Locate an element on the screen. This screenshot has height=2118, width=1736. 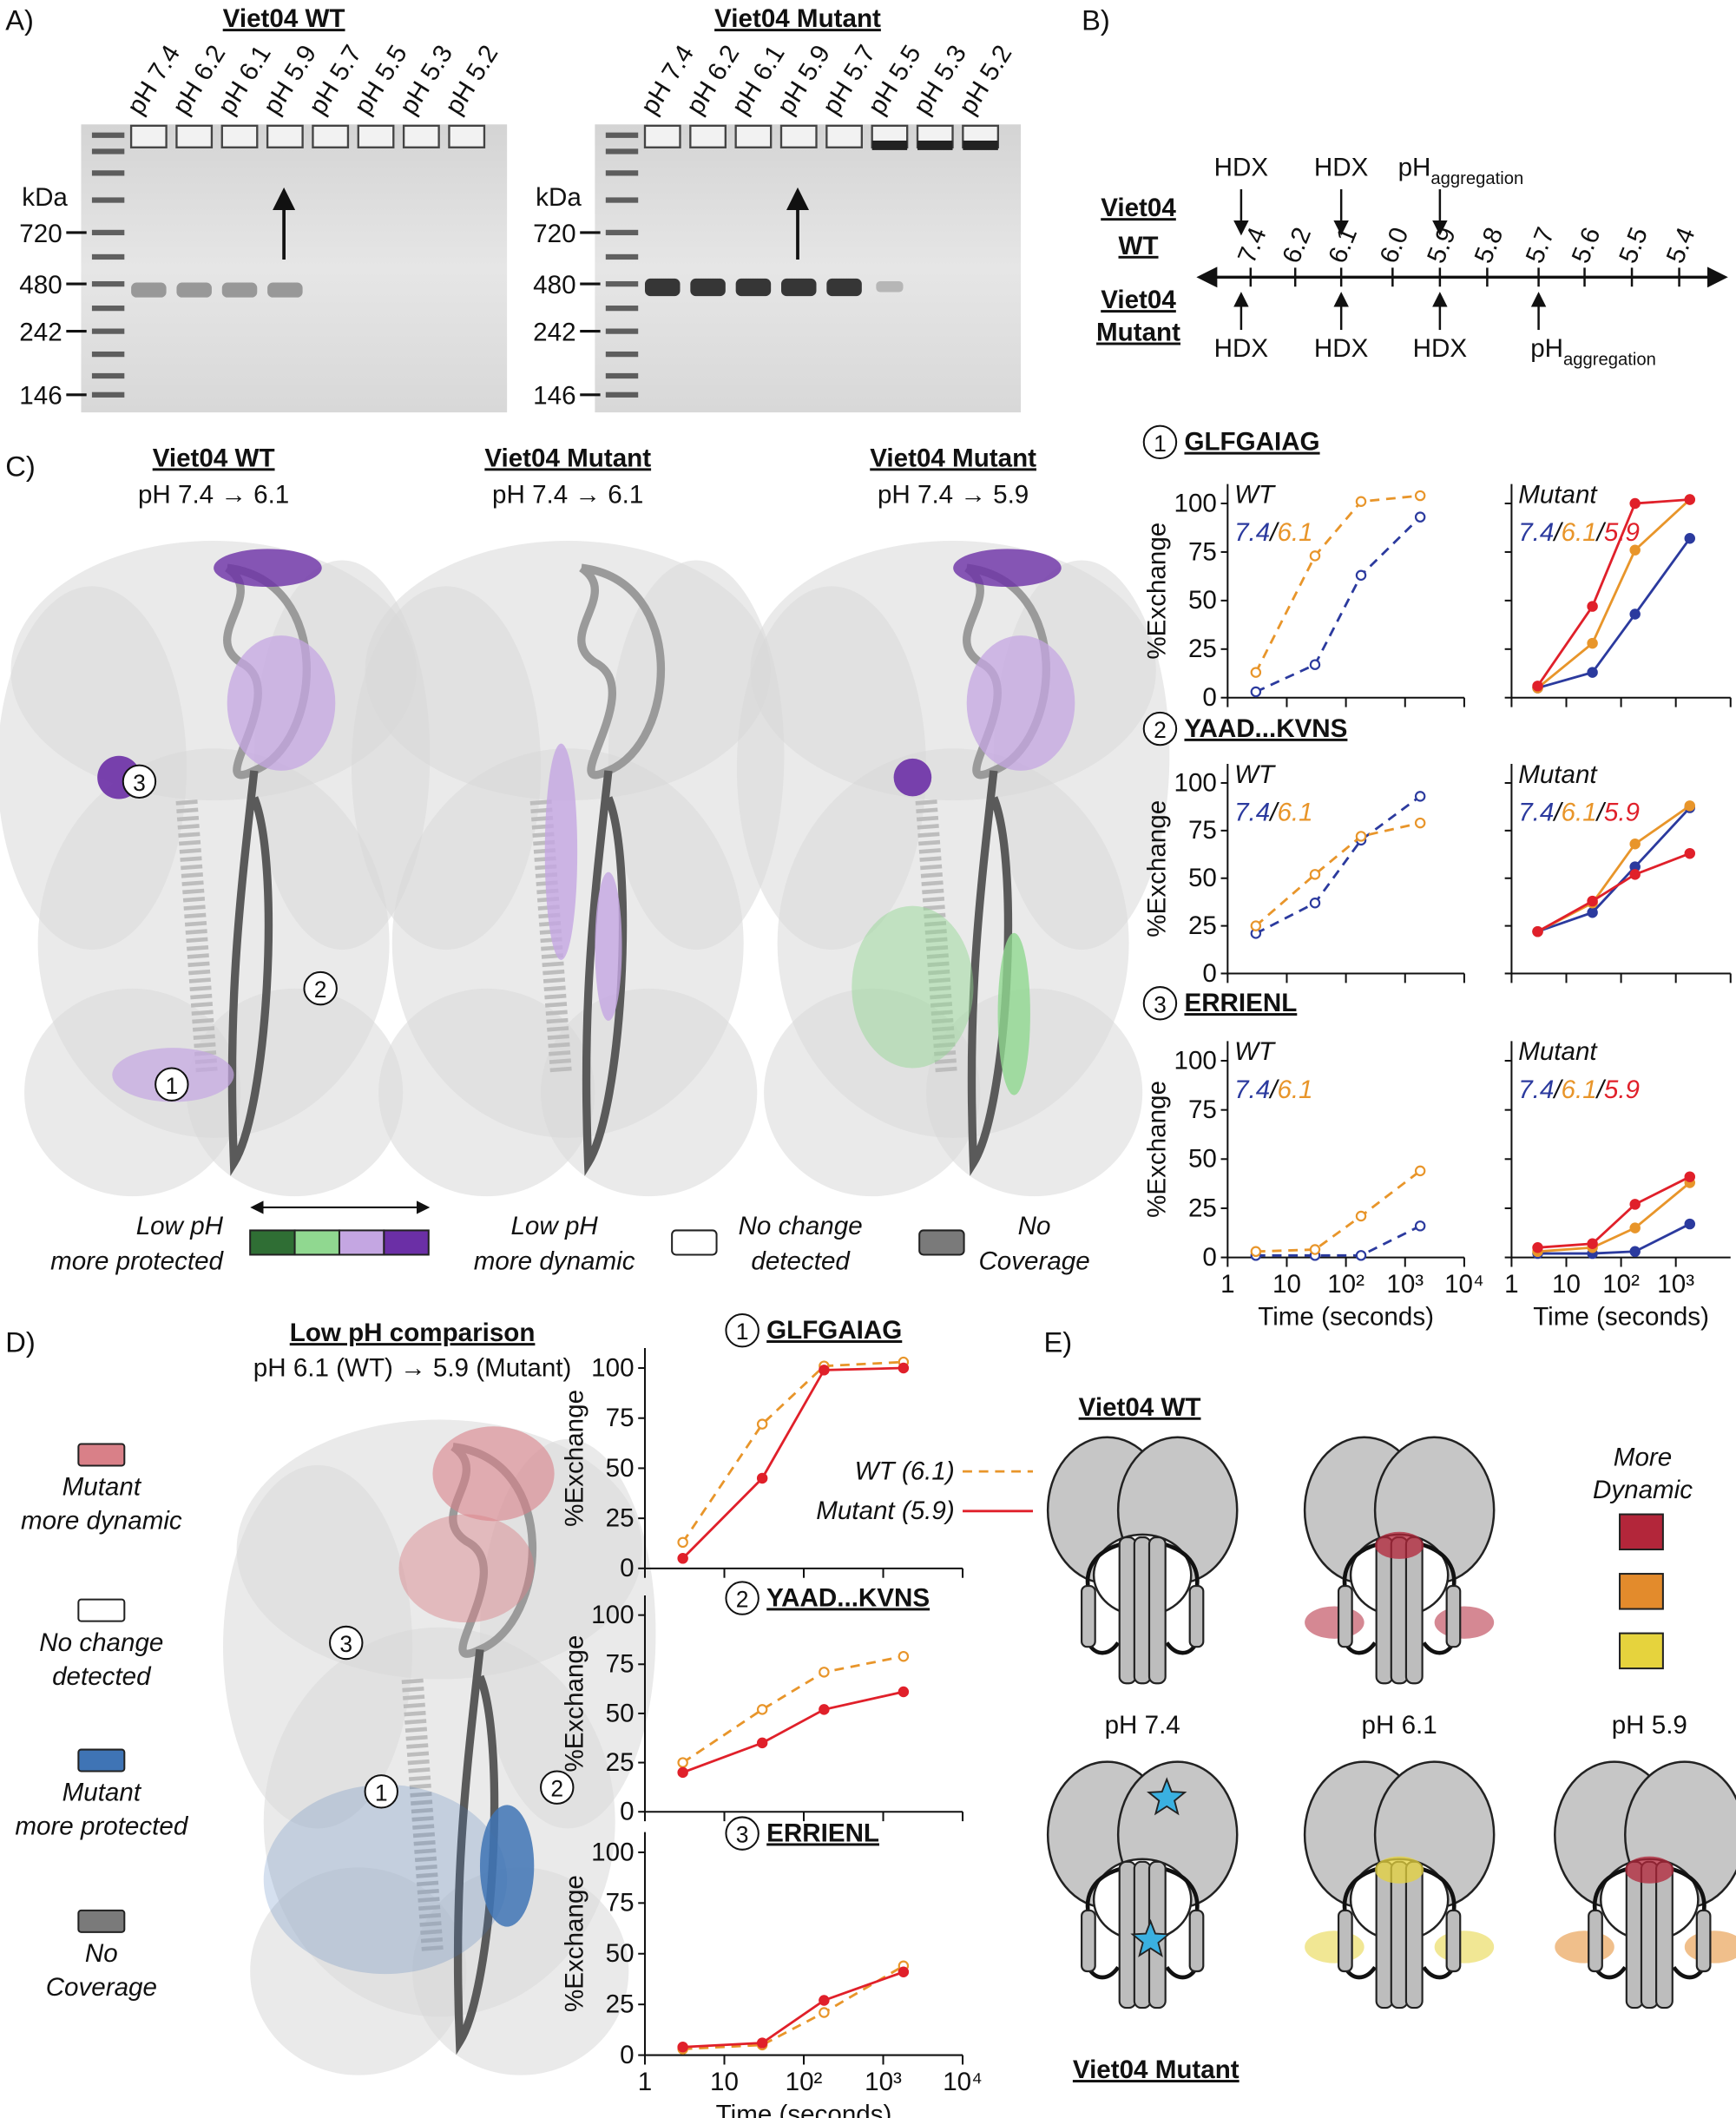
legend-text: Mutant is located at coordinates (102, 1487).